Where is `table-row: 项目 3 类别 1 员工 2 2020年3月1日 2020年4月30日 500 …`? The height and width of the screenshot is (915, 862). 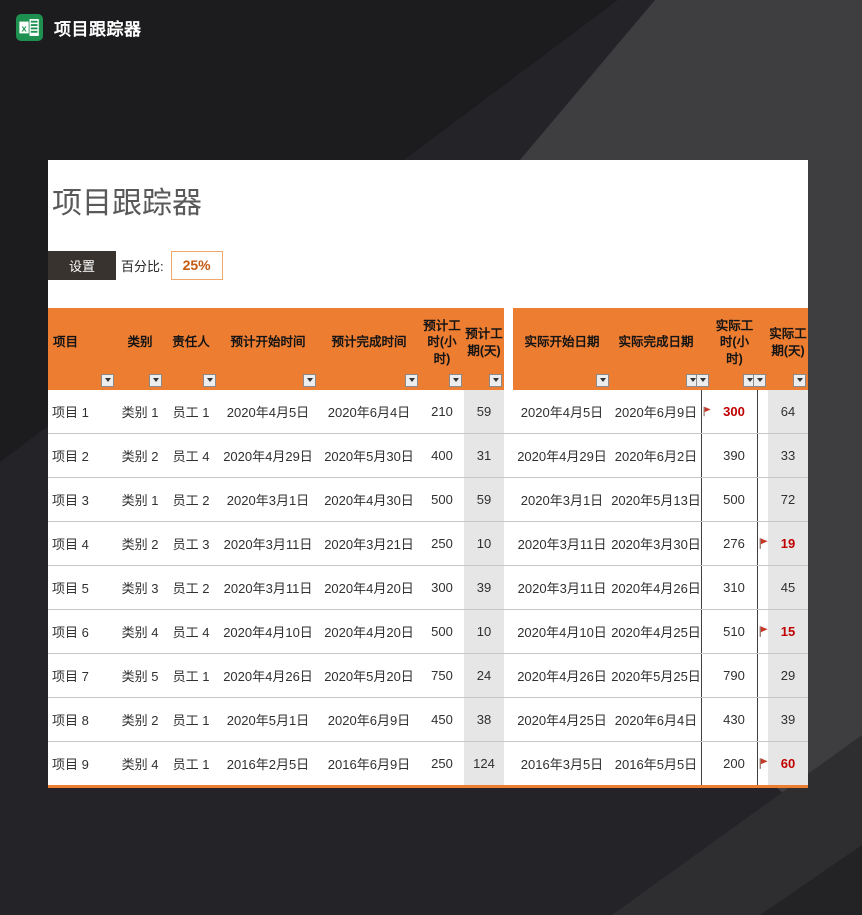
table-row: 项目 3 类别 1 员工 2 2020年3月1日 2020年4月30日 500 … is located at coordinates (428, 499).